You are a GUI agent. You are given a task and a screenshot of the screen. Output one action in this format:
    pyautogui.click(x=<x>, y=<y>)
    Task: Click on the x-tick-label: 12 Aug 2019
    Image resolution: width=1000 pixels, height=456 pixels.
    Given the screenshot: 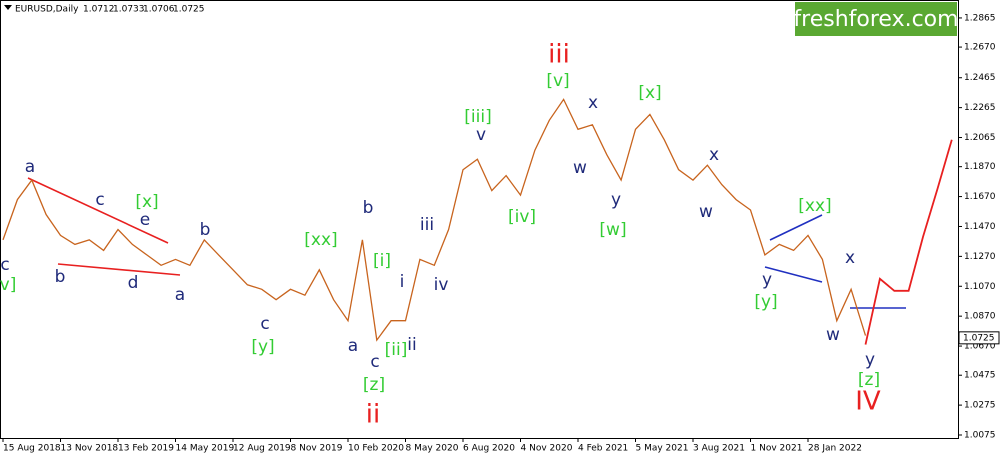 What is the action you would take?
    pyautogui.click(x=262, y=449)
    